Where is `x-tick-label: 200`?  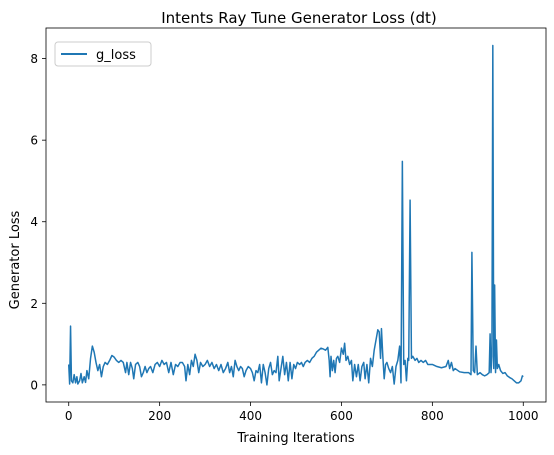
x-tick-label: 200 is located at coordinates (159, 416).